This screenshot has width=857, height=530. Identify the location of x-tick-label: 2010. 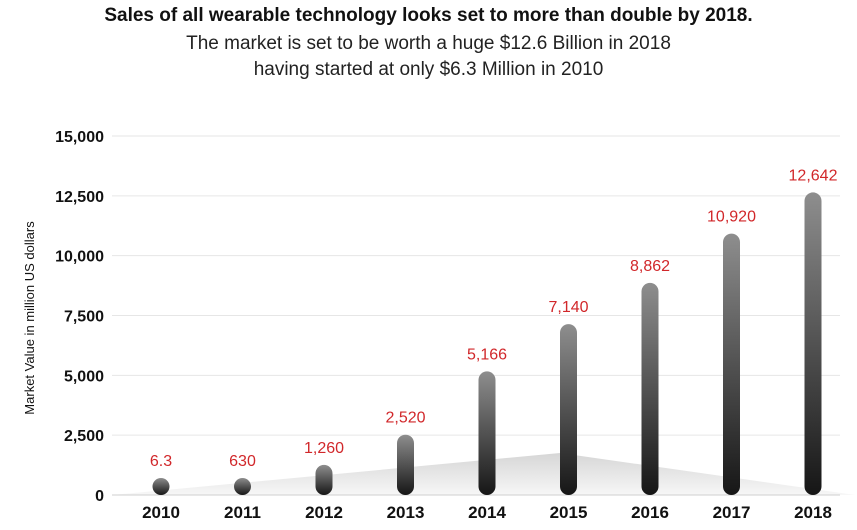
(161, 512).